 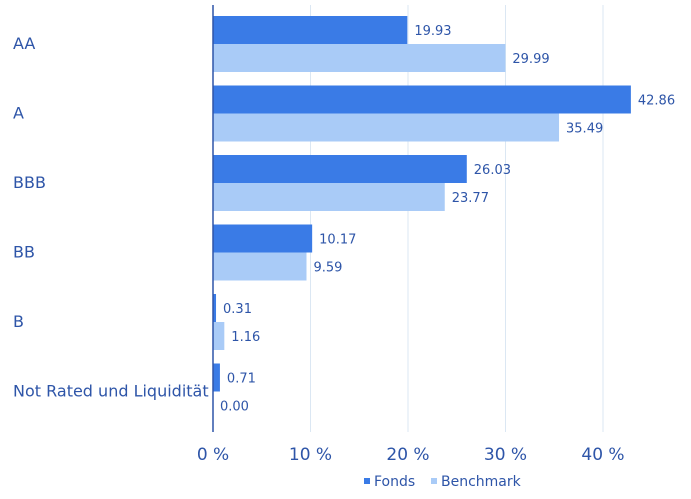 What do you see at coordinates (367, 481) in the screenshot?
I see `legend-swatch-fonds` at bounding box center [367, 481].